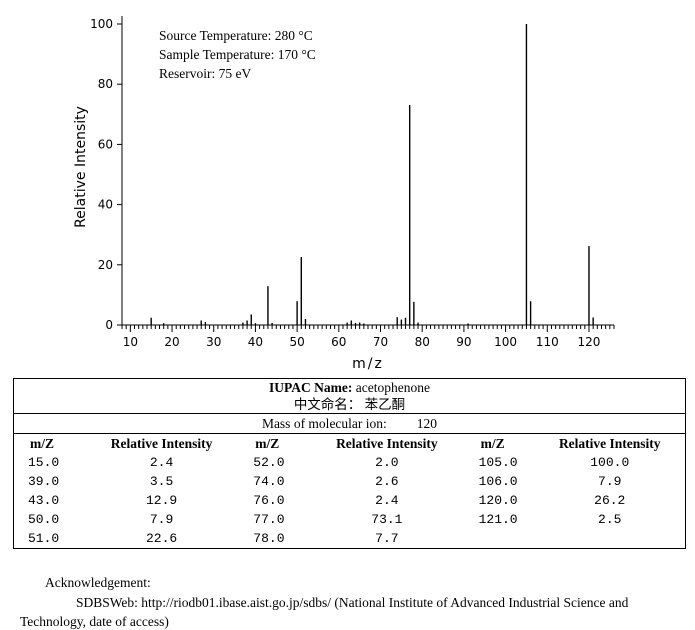  What do you see at coordinates (161, 500) in the screenshot?
I see `peak-intensity: 12.9` at bounding box center [161, 500].